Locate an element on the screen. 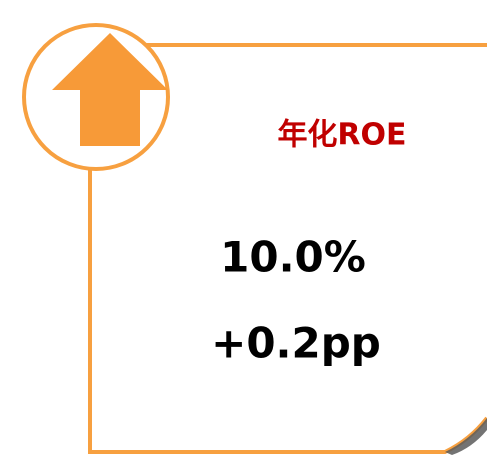  kpi-change: +0.2pp is located at coordinates (296, 343).